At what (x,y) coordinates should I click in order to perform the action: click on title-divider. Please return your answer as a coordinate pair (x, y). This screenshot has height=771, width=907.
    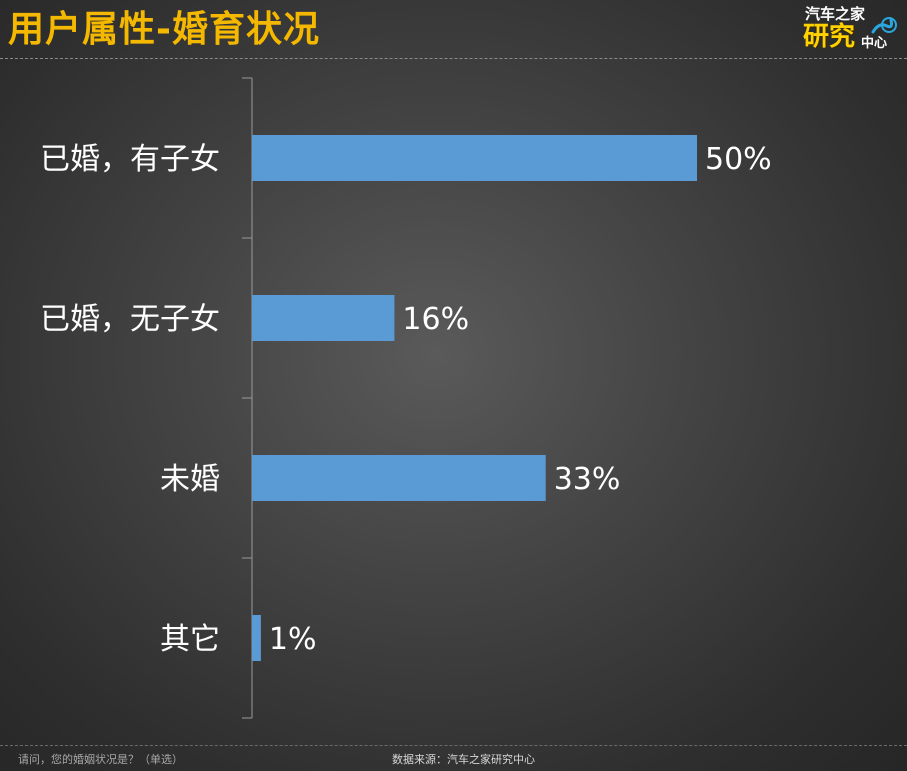
    Looking at the image, I should click on (453, 58).